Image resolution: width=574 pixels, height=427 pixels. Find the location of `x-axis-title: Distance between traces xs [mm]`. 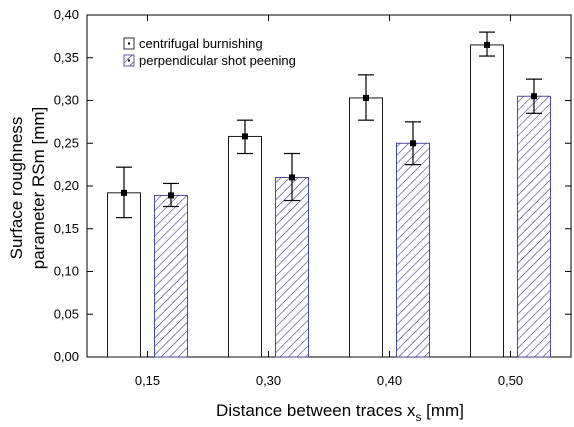

x-axis-title: Distance between traces xs [mm] is located at coordinates (340, 412).